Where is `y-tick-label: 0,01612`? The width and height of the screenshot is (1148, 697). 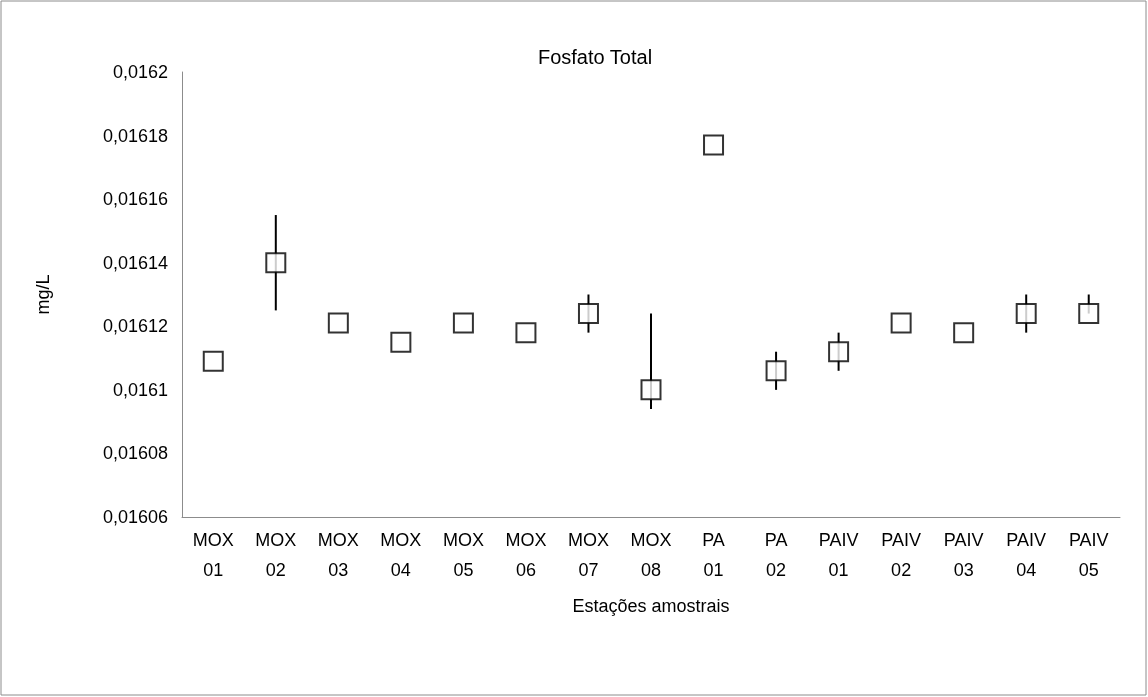 y-tick-label: 0,01612 is located at coordinates (135, 326).